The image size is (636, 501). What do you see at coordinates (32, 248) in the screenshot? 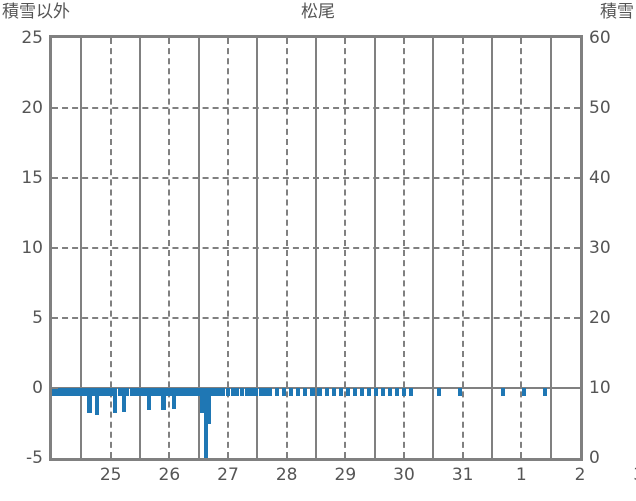
I see `left-tick-label: 10` at bounding box center [32, 248].